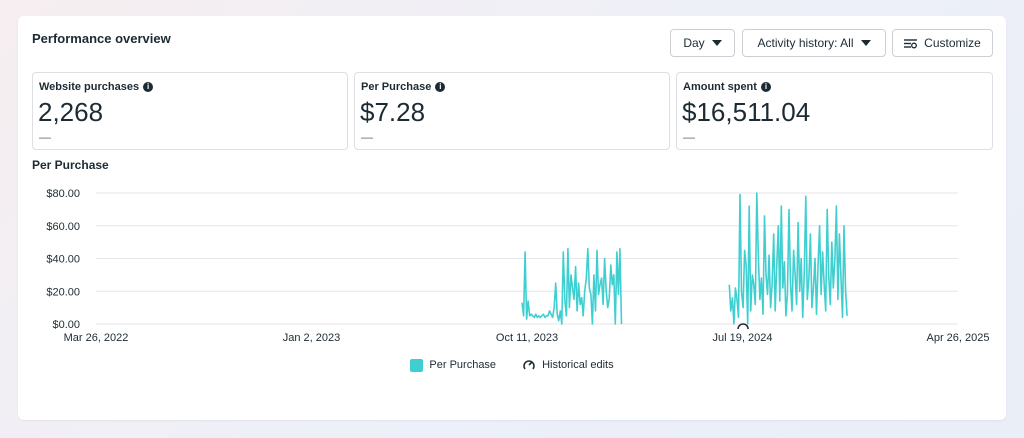 Image resolution: width=1024 pixels, height=438 pixels. I want to click on historical-edits-icon, so click(529, 365).